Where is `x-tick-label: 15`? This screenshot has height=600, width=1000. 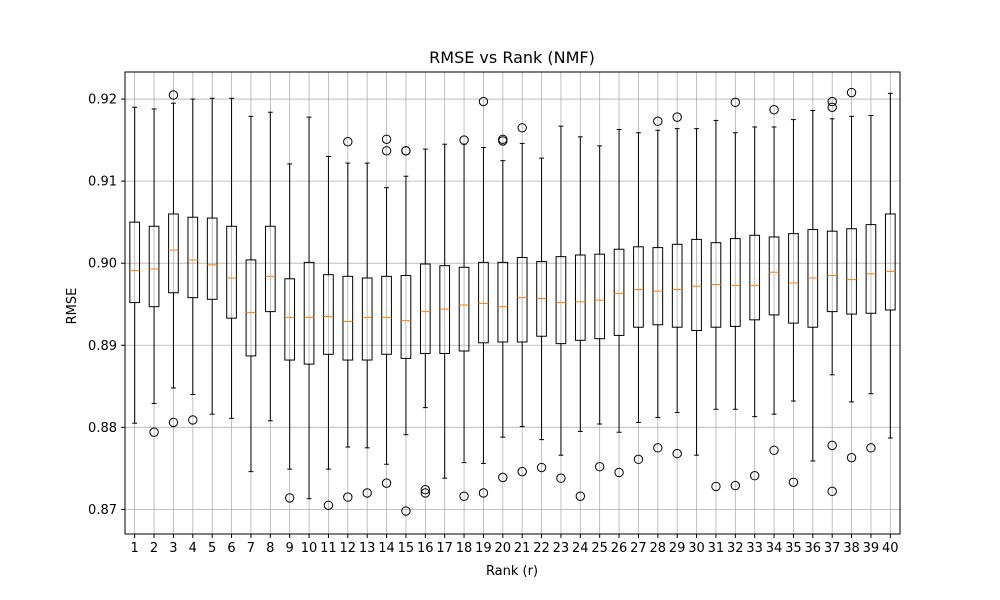 x-tick-label: 15 is located at coordinates (406, 548).